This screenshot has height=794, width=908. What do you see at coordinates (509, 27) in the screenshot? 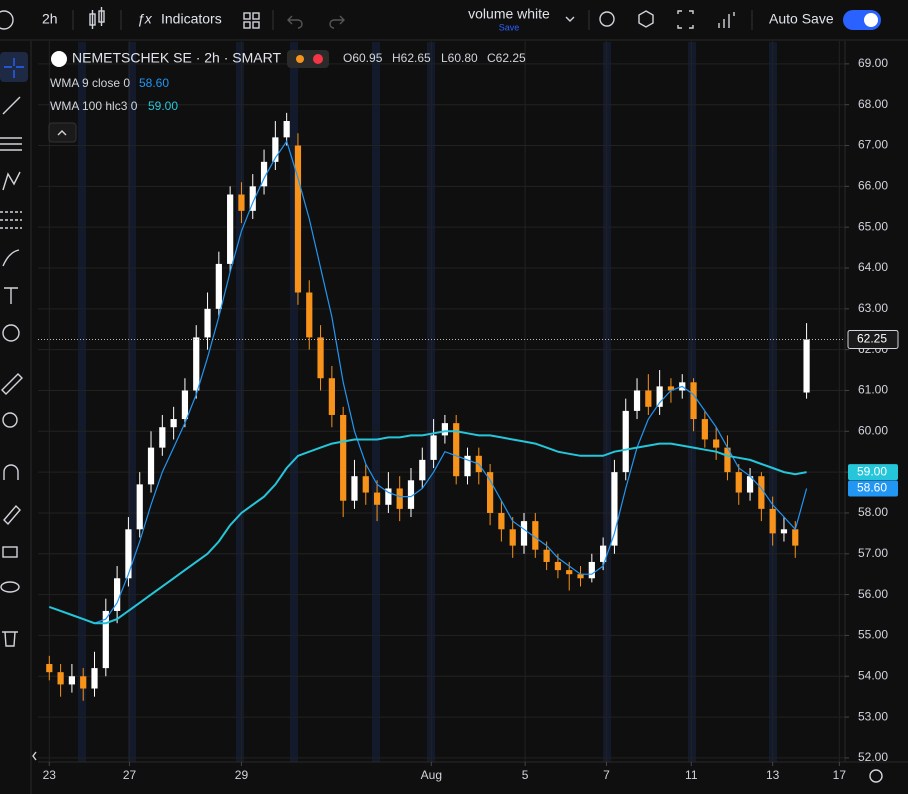
I see `layout-status: Save` at bounding box center [509, 27].